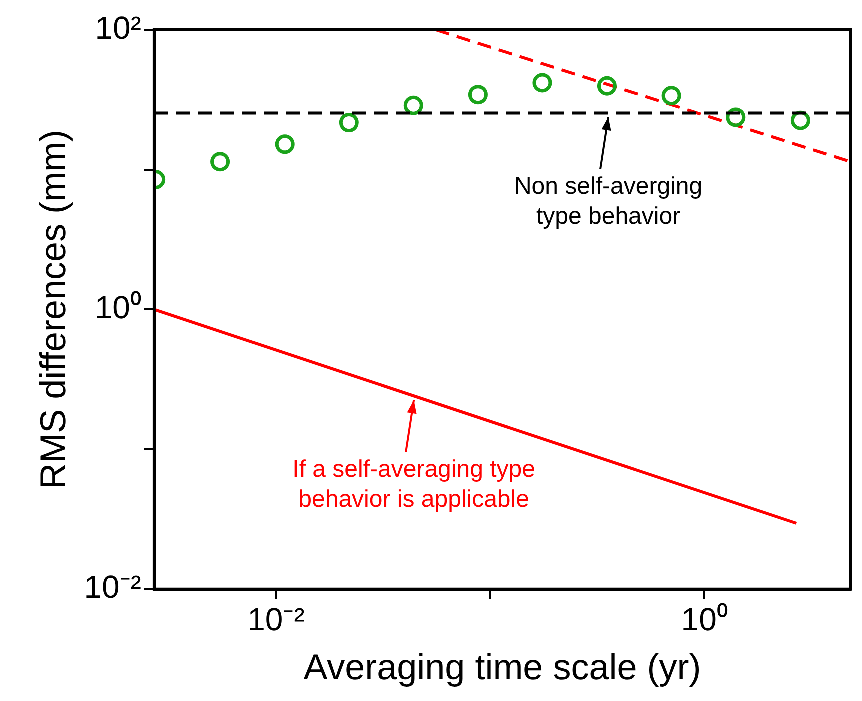 The image size is (862, 701). Describe the element at coordinates (113, 587) in the screenshot. I see `y-tick-label: 10⁻²` at that location.